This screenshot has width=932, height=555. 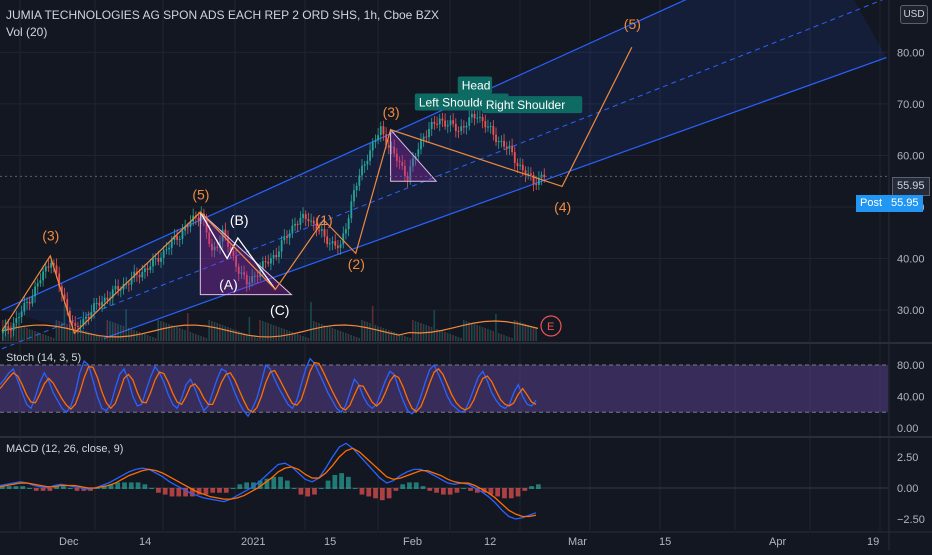 I want to click on last-price-tag: 55.95, so click(x=911, y=186).